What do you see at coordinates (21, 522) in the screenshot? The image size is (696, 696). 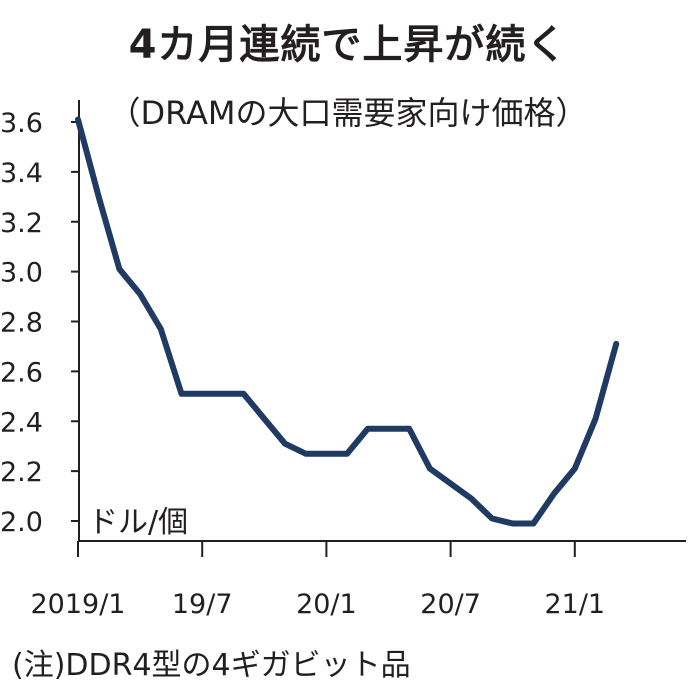 I see `y-tick-label: 2.0` at bounding box center [21, 522].